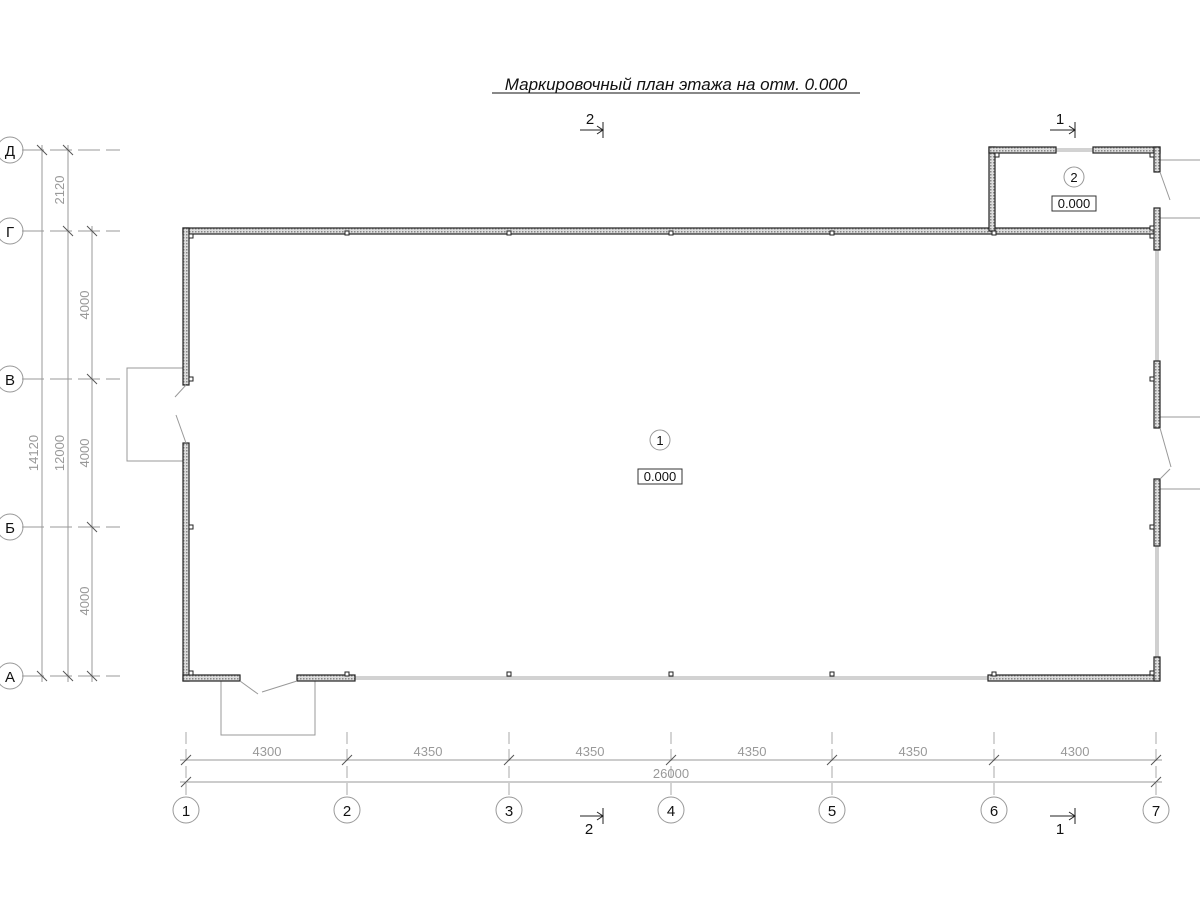 The width and height of the screenshot is (1200, 900). What do you see at coordinates (752, 751) in the screenshot?
I see `dim-4-5: 4350` at bounding box center [752, 751].